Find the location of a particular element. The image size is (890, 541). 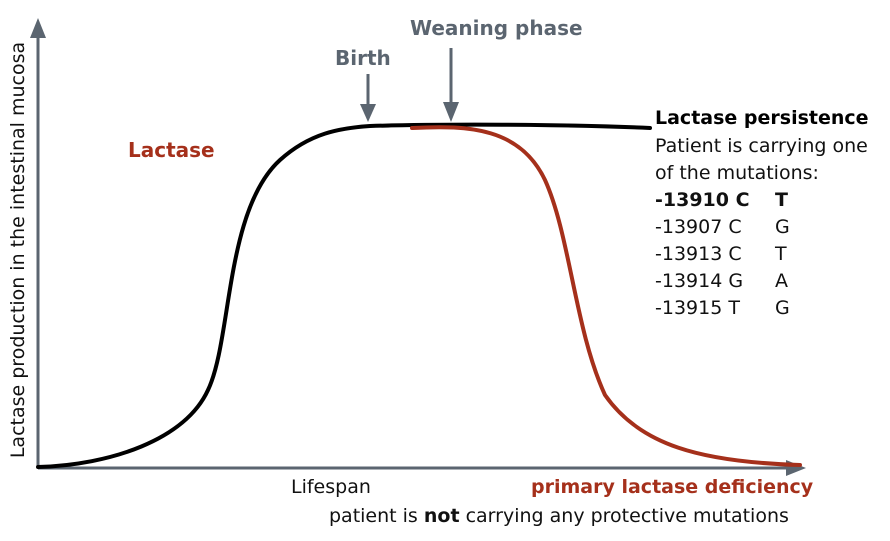

weaning-phase-label: Weaning phase is located at coordinates (496, 28).